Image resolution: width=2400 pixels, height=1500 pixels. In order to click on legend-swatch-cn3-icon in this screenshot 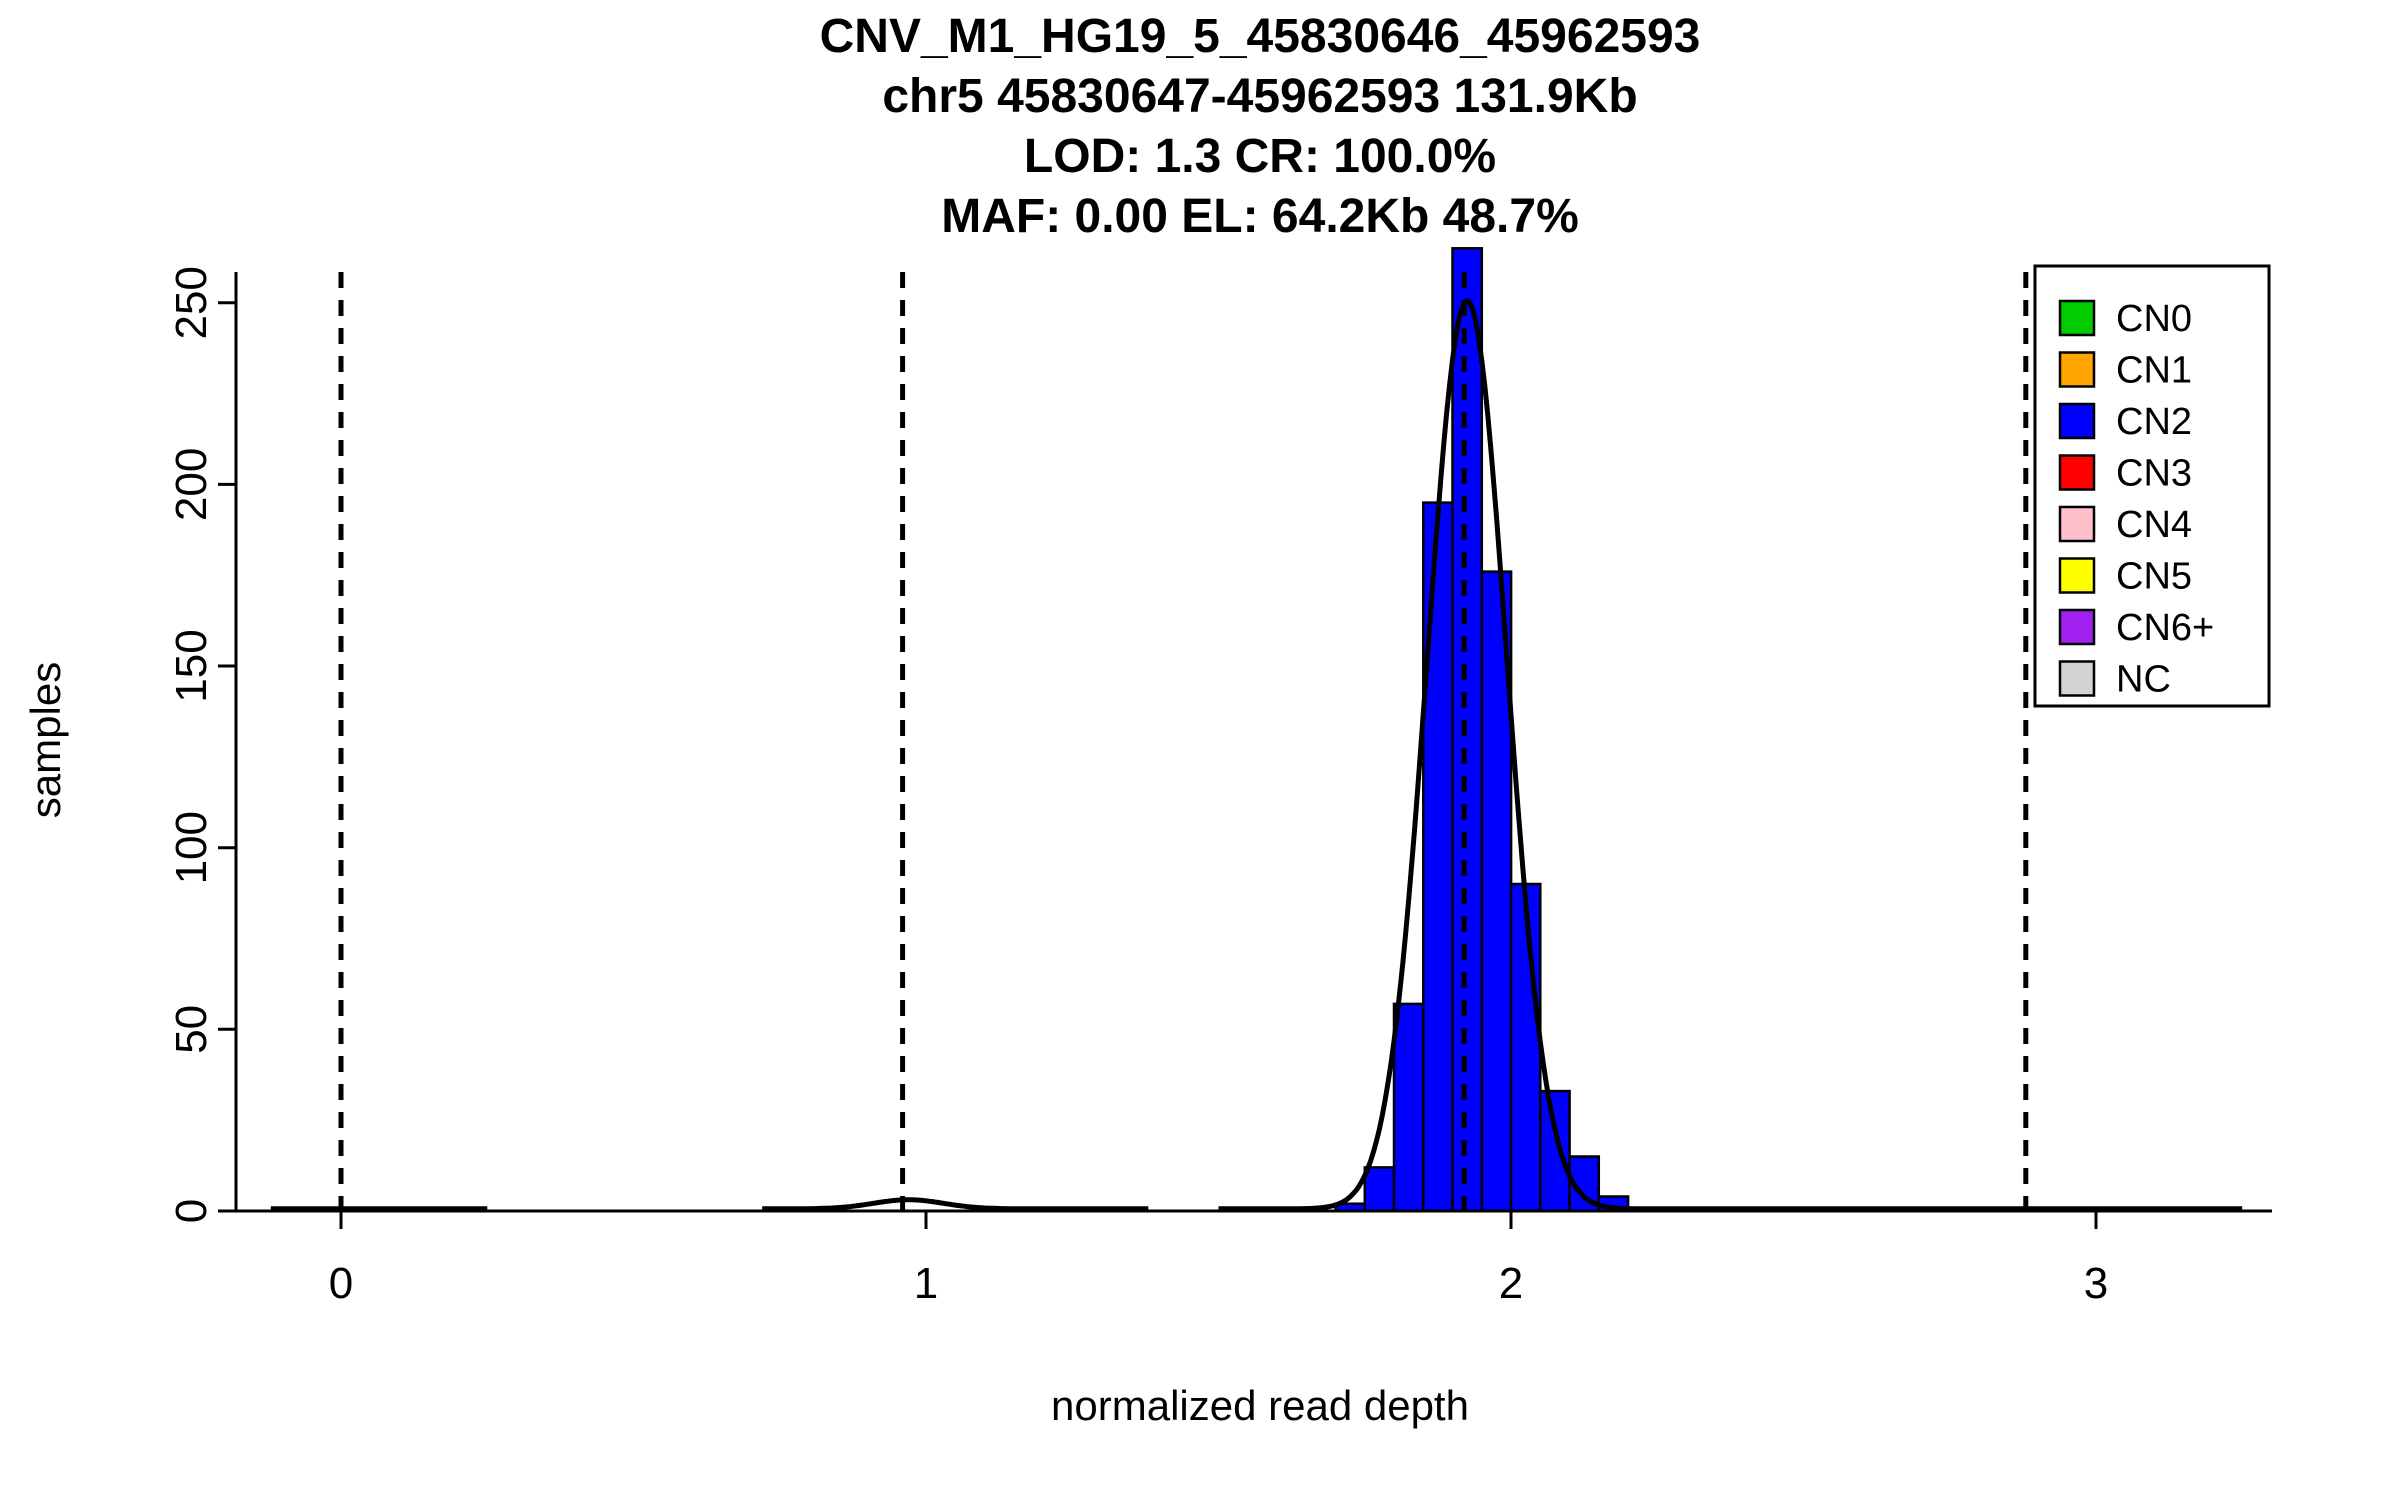, I will do `click(2077, 472)`.